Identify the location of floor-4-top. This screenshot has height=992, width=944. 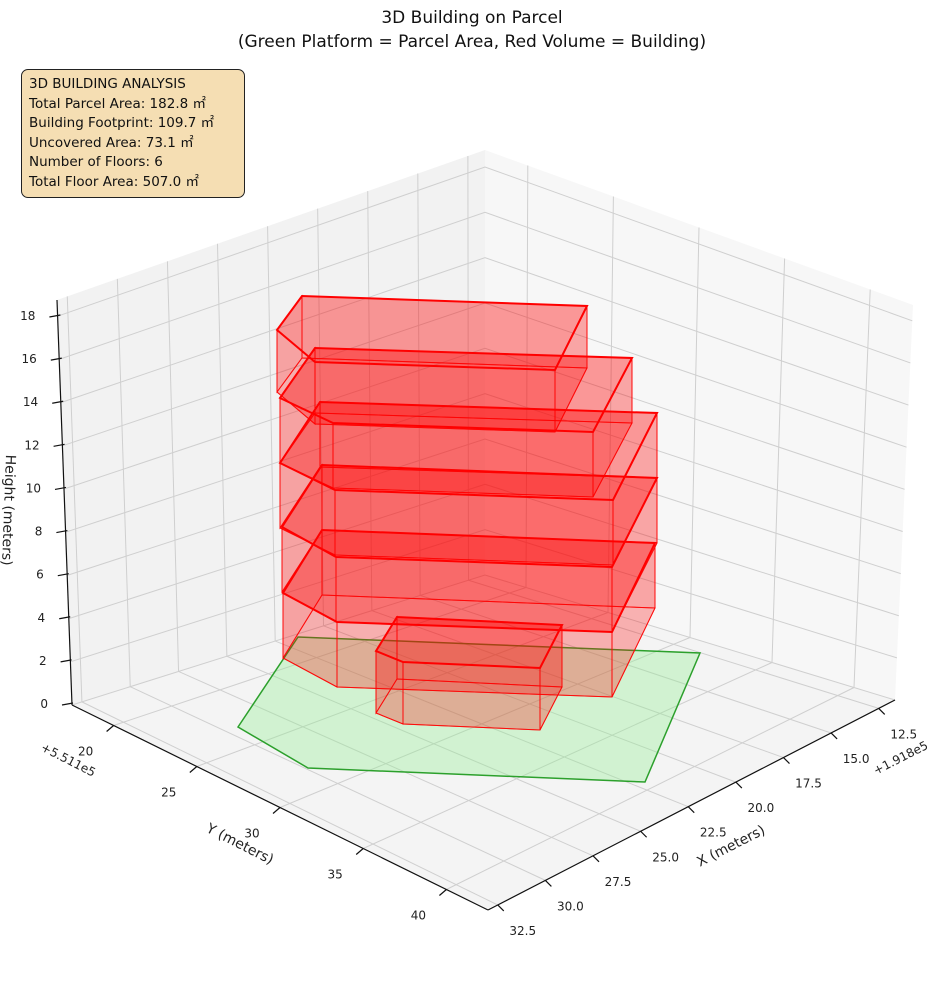
(468, 451).